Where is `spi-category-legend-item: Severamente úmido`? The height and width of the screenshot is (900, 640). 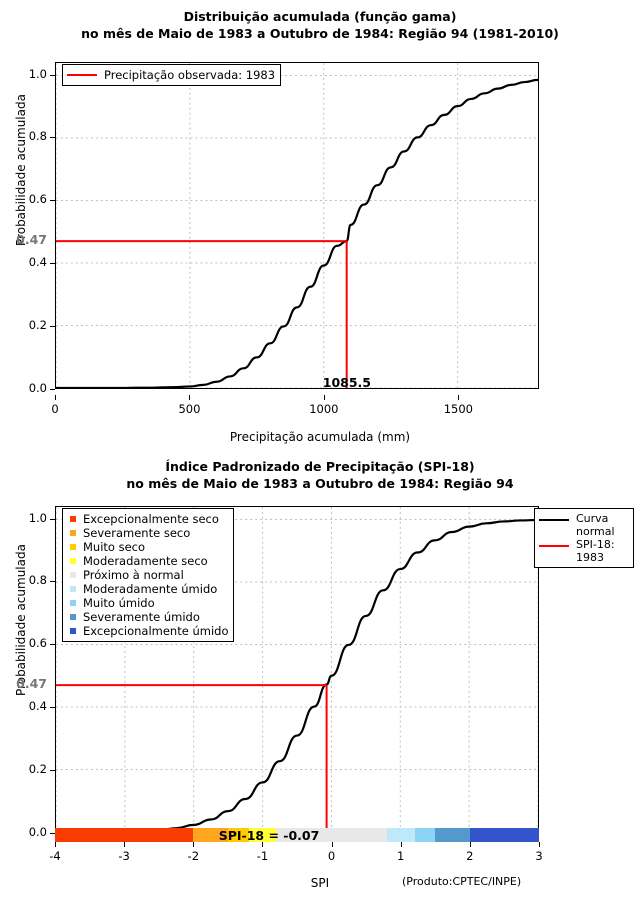 spi-category-legend-item: Severamente úmido is located at coordinates (147, 617).